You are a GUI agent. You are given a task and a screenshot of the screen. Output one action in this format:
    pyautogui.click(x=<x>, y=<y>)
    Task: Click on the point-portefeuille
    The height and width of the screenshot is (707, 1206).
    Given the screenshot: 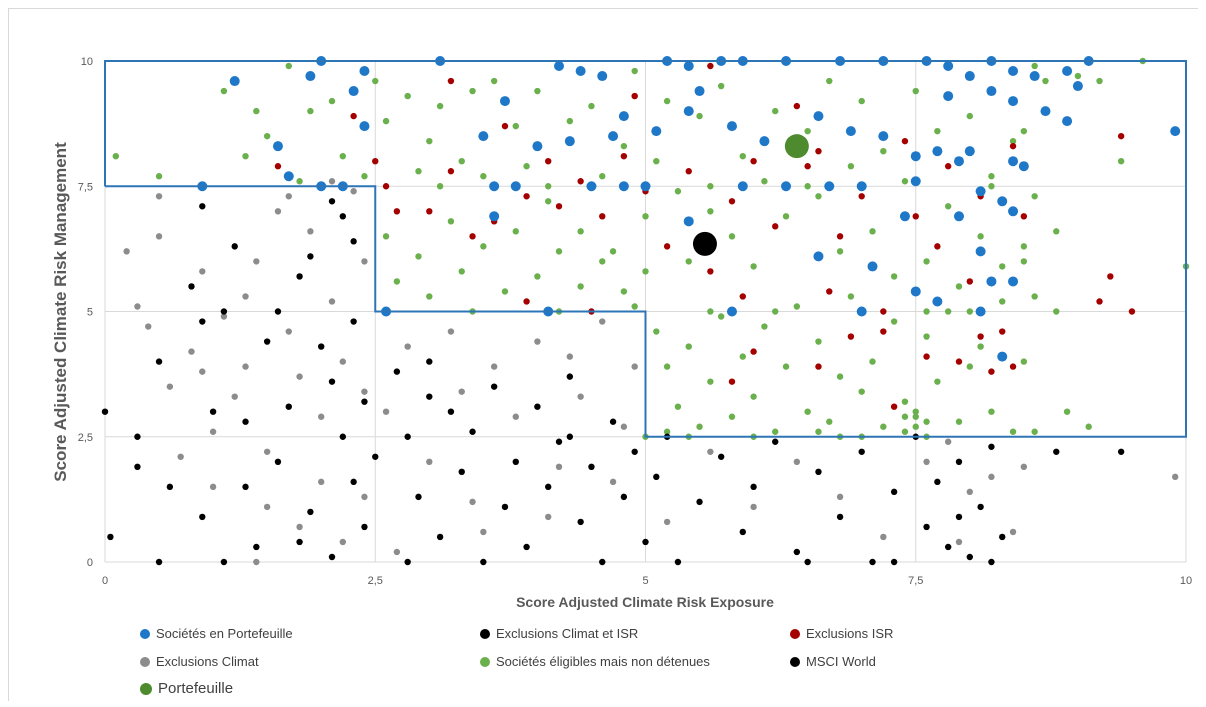 What is the action you would take?
    pyautogui.click(x=796, y=146)
    